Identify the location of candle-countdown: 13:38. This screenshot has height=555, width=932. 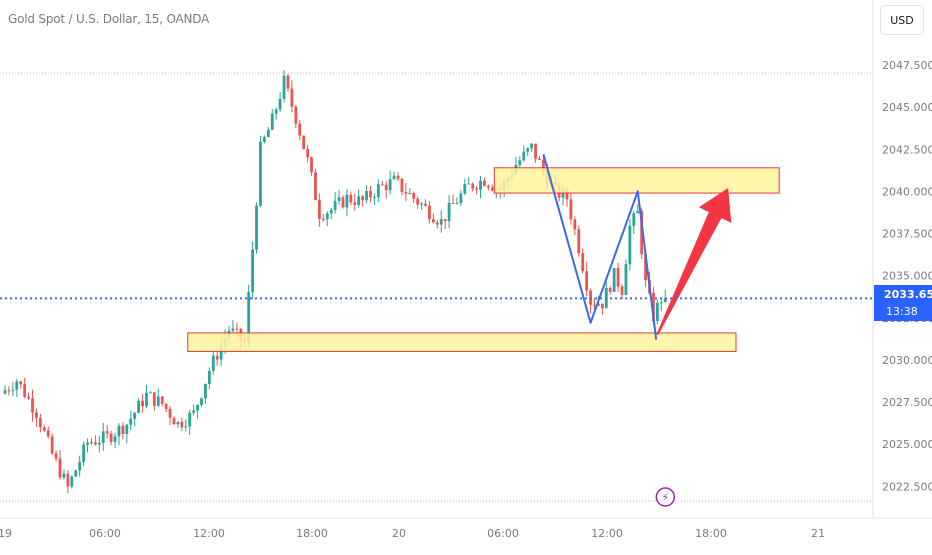
(902, 311).